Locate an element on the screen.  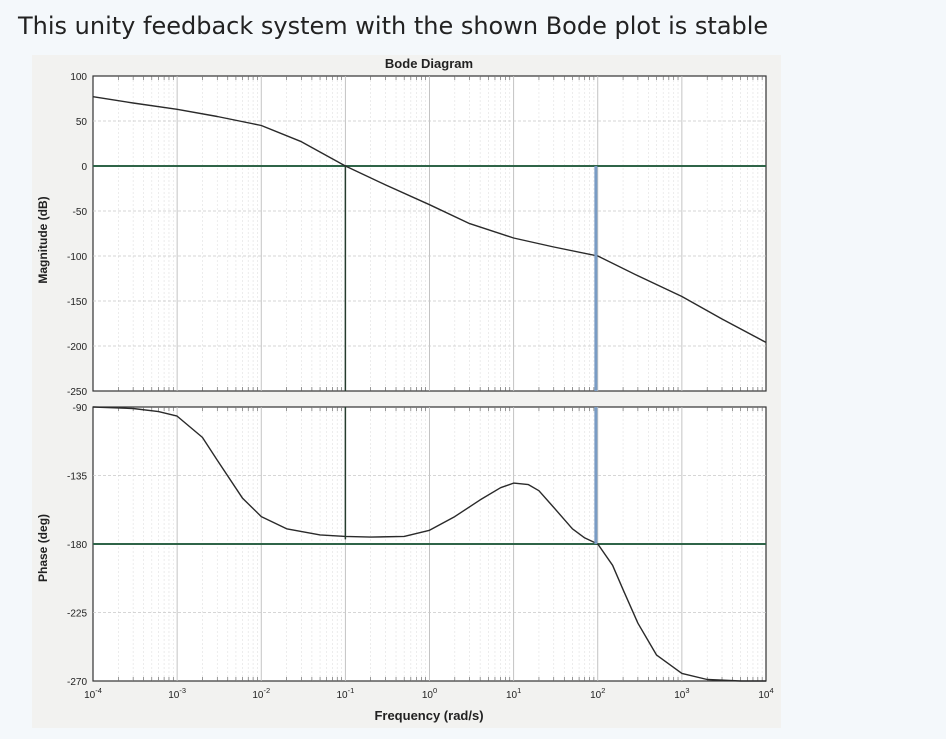
frequency-tick-label: 10² is located at coordinates (597, 693).